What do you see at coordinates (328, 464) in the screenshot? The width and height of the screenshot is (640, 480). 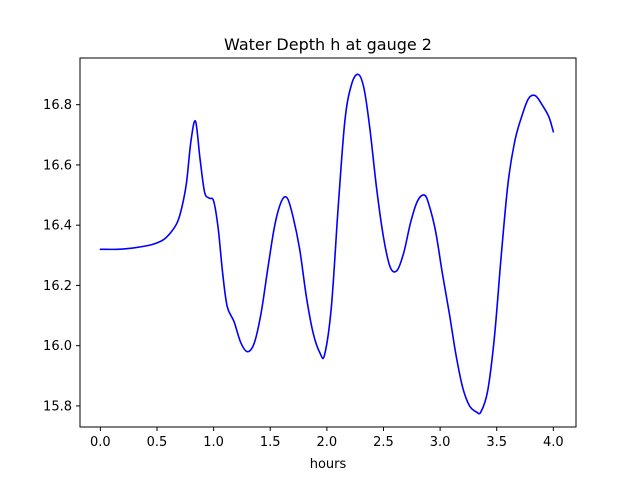 I see `x-axis-label: hours` at bounding box center [328, 464].